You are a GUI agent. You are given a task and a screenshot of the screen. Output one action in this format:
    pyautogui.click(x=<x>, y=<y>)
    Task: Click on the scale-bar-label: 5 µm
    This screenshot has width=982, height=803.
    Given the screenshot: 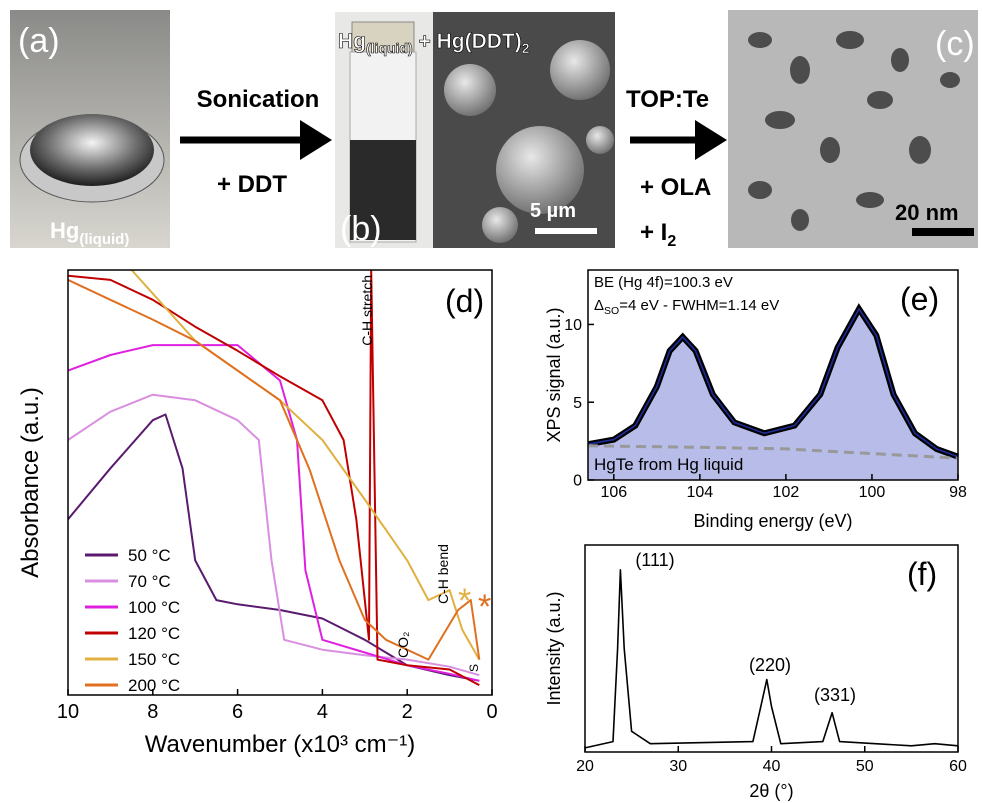 What is the action you would take?
    pyautogui.click(x=553, y=211)
    